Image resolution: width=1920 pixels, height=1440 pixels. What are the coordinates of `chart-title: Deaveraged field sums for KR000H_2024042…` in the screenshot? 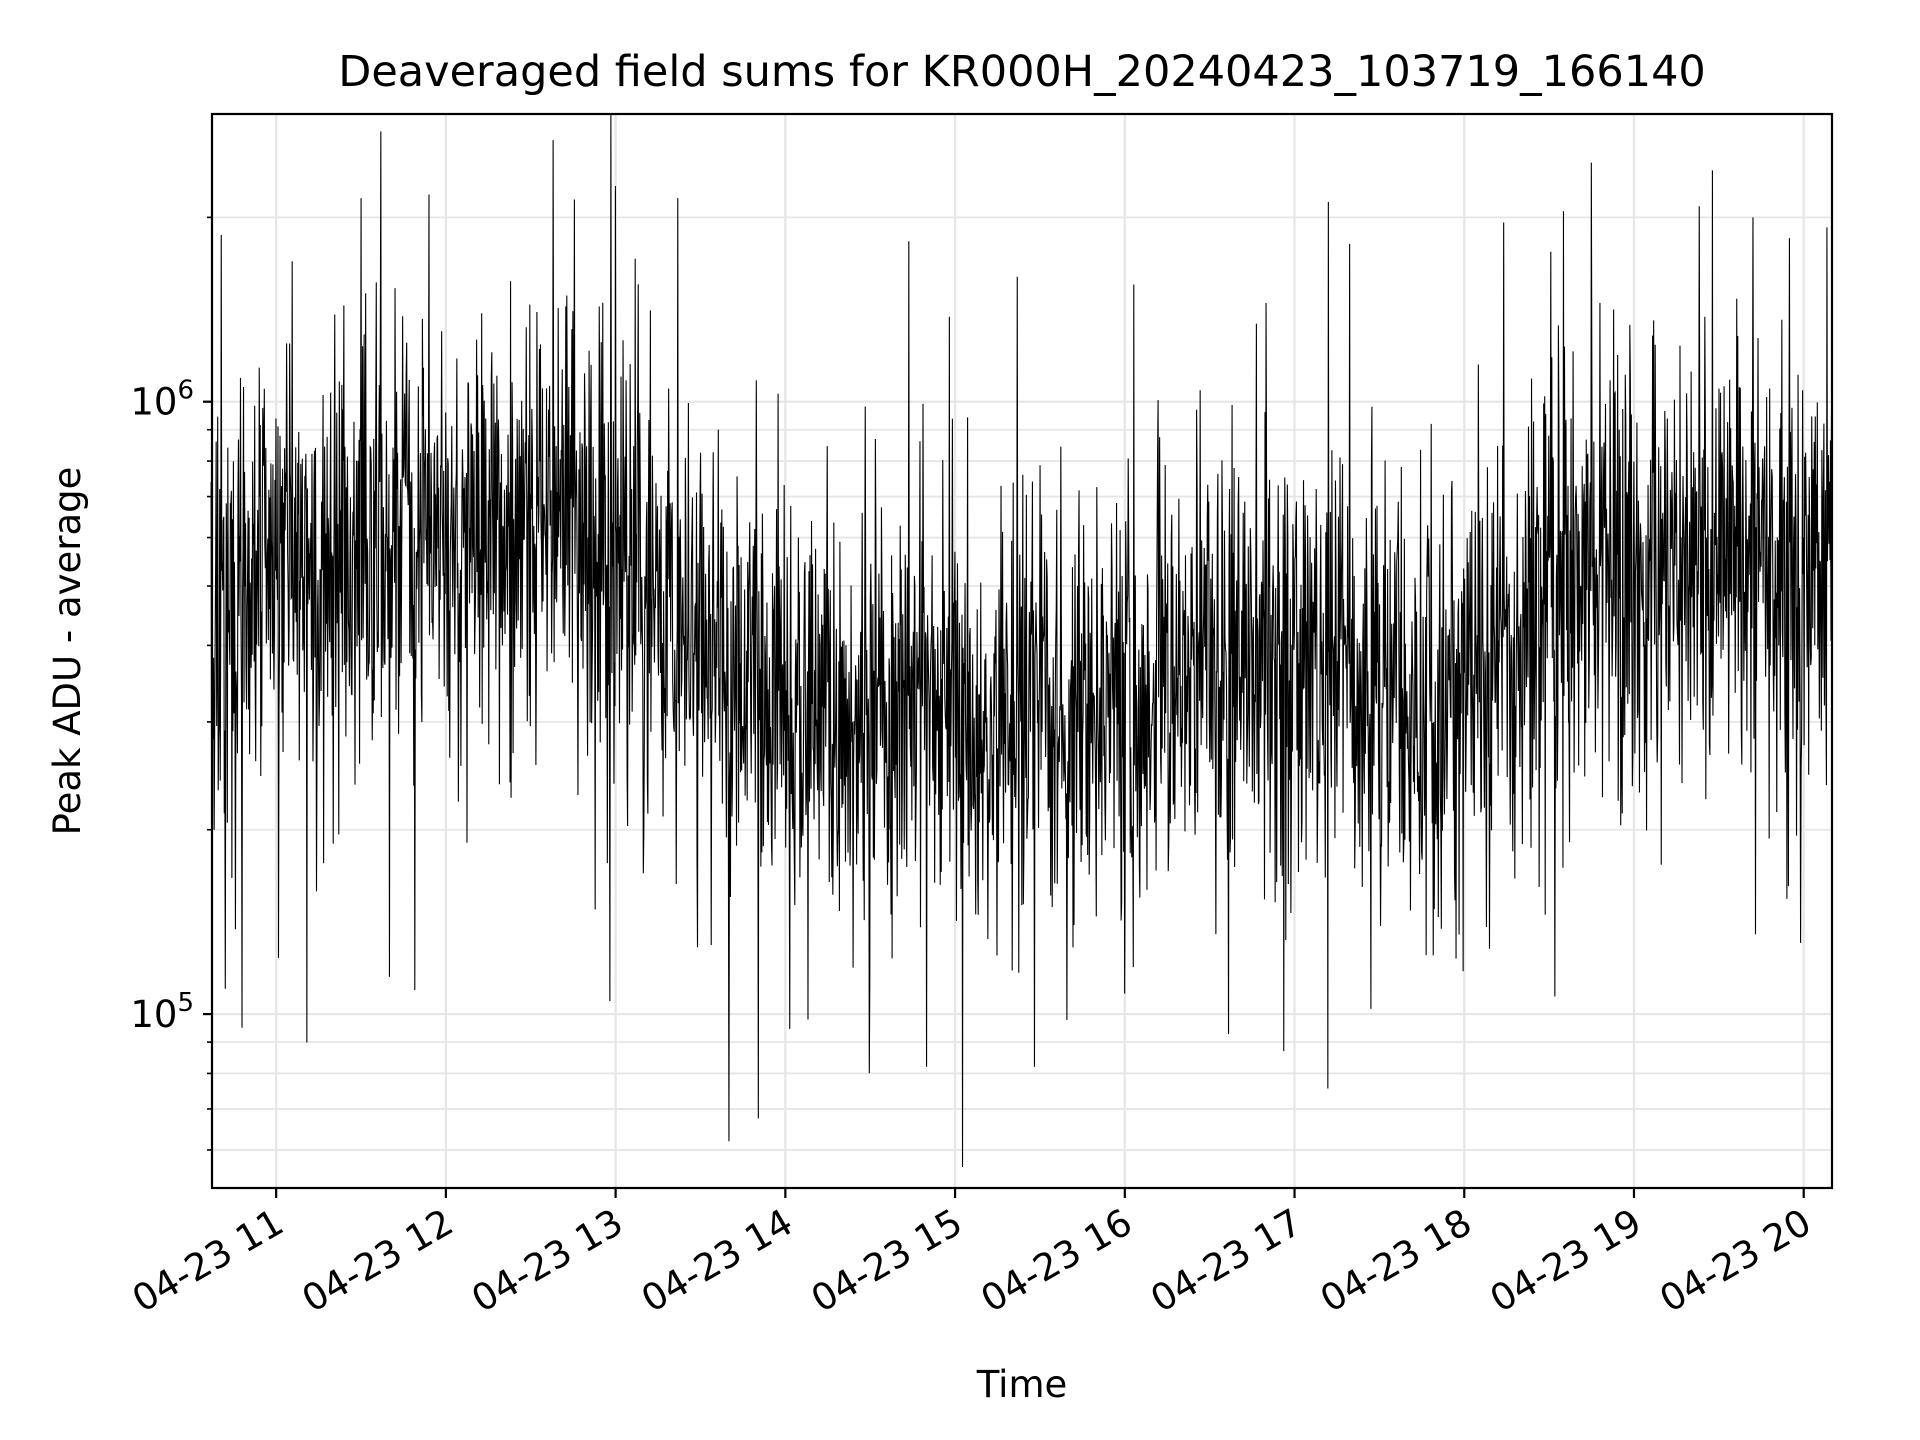 It's located at (1022, 72).